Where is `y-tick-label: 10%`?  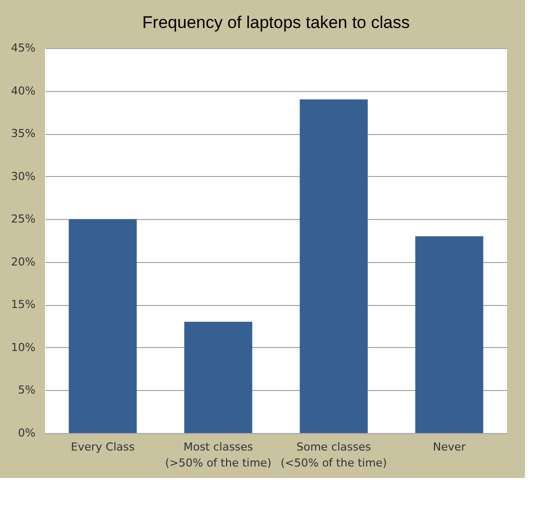
y-tick-label: 10% is located at coordinates (23, 347).